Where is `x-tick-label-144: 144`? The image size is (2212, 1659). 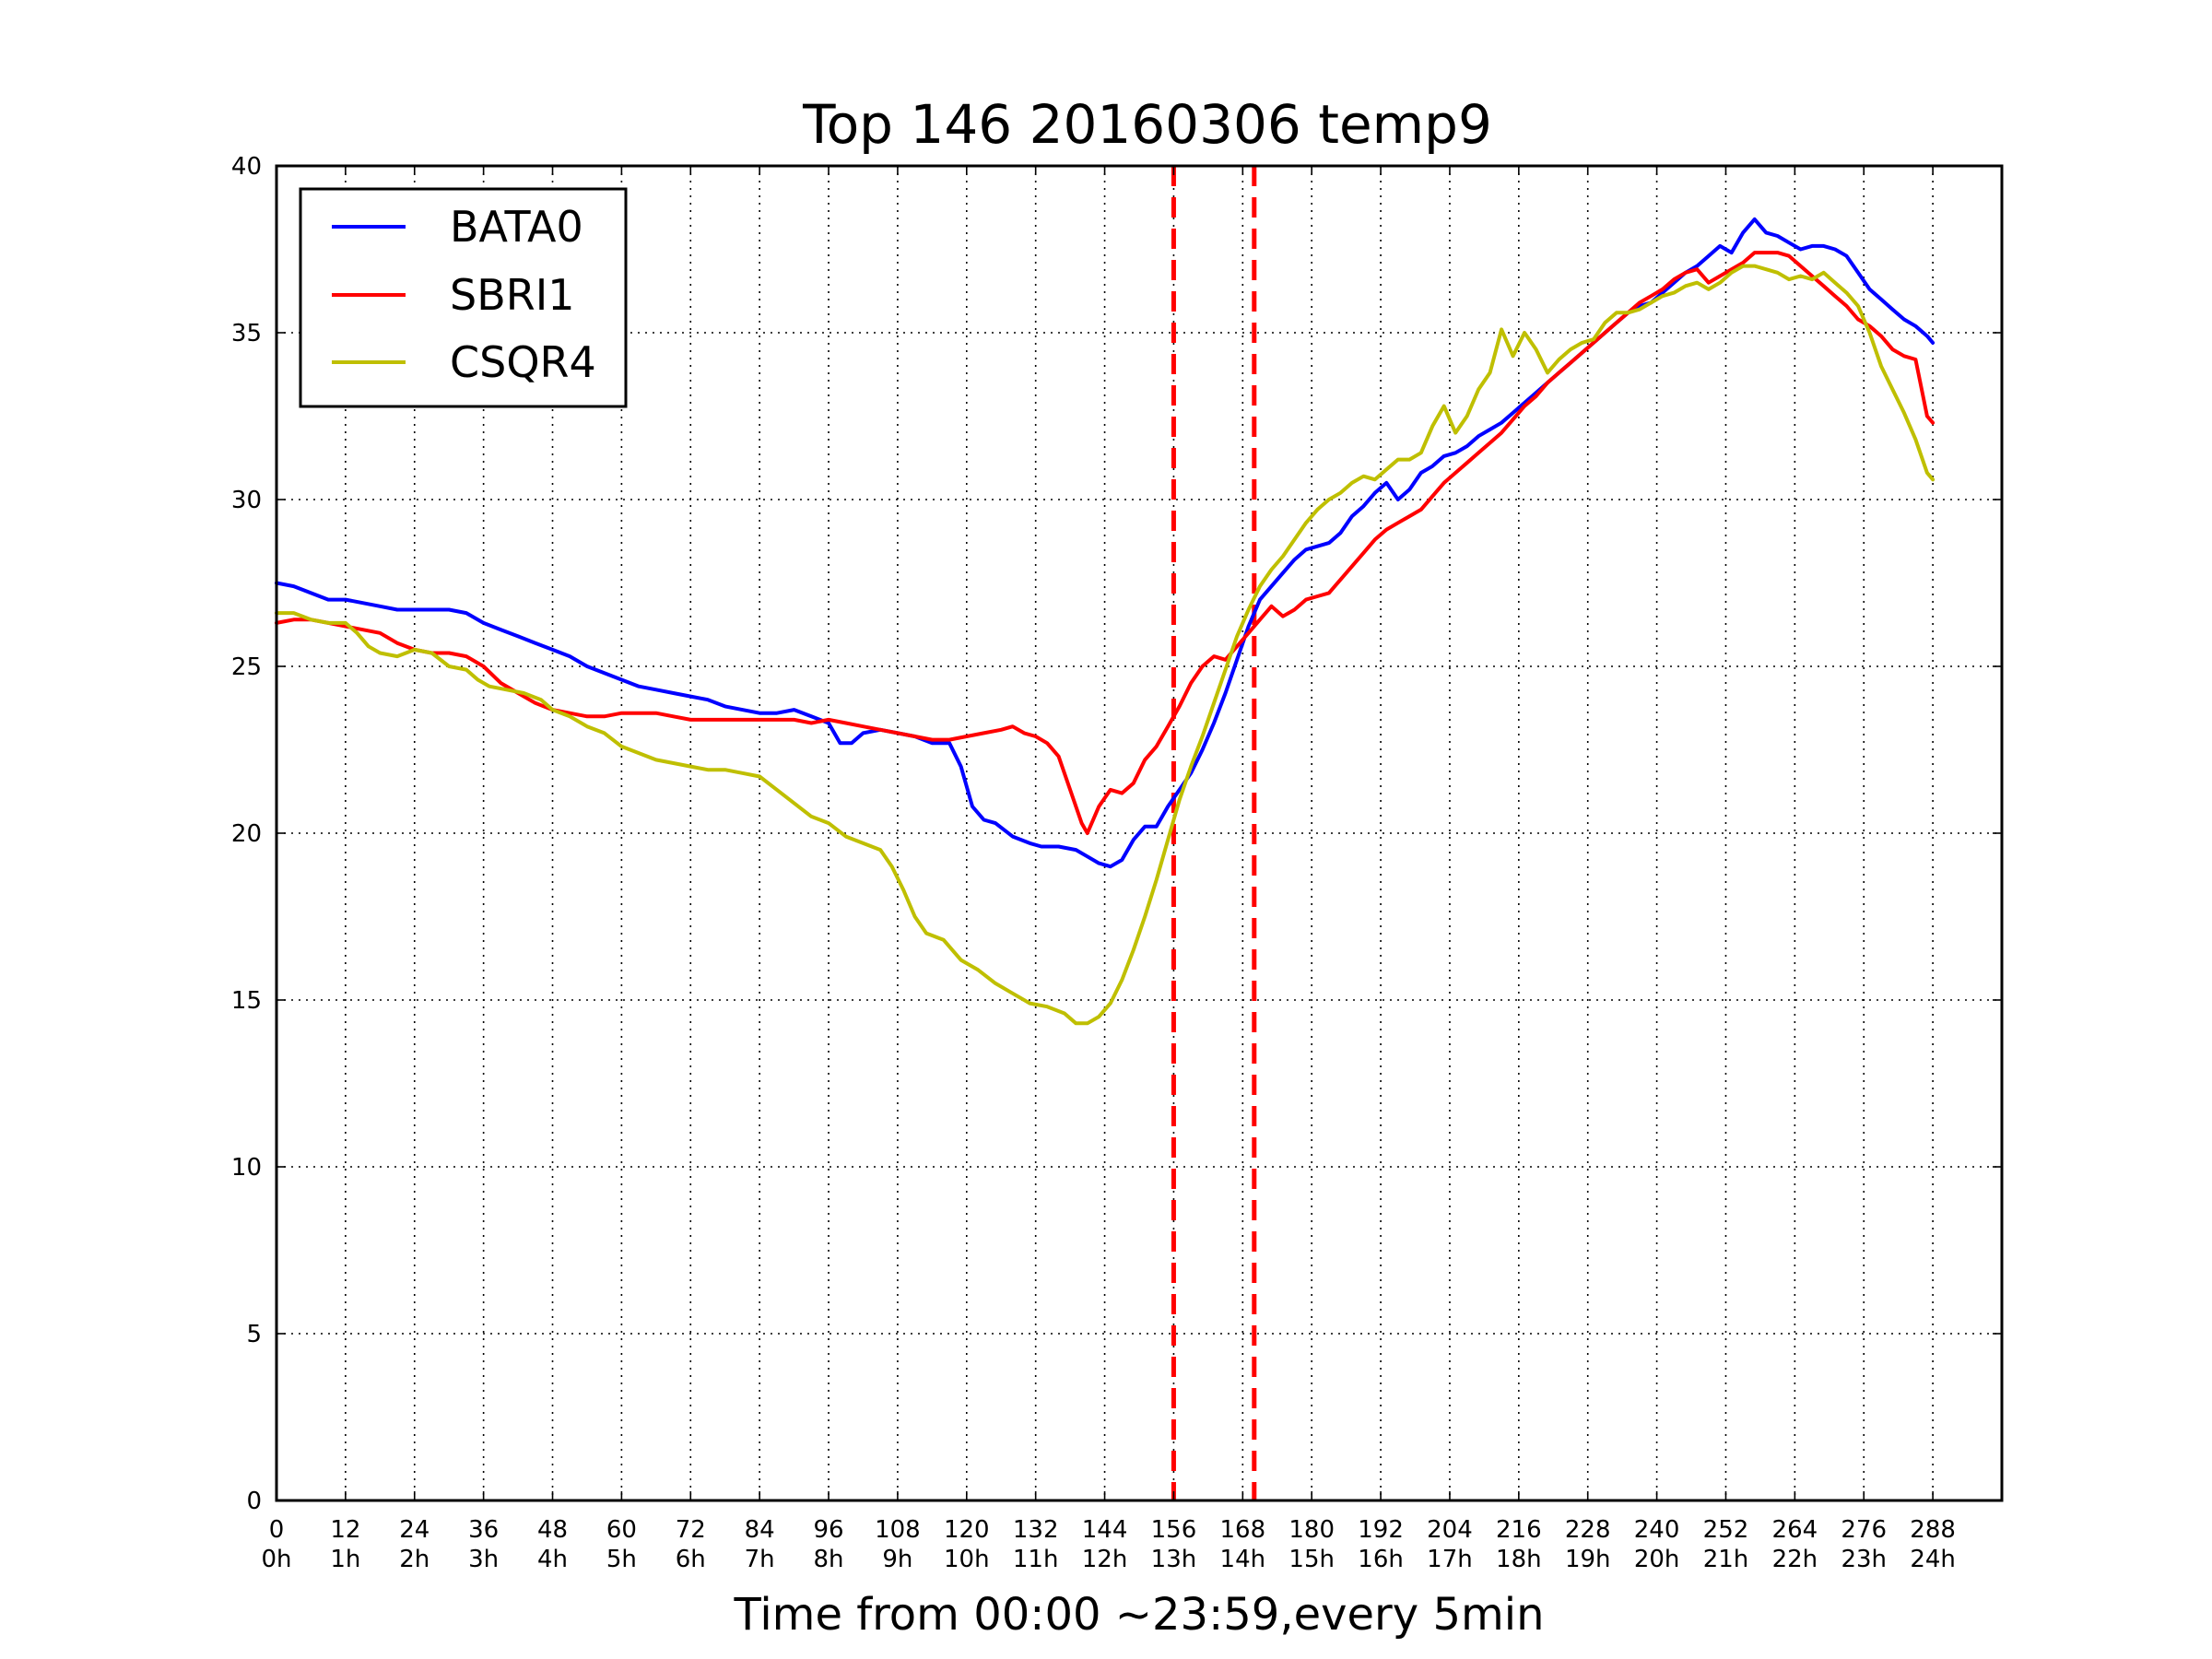 x-tick-label-144: 144 is located at coordinates (1105, 1530).